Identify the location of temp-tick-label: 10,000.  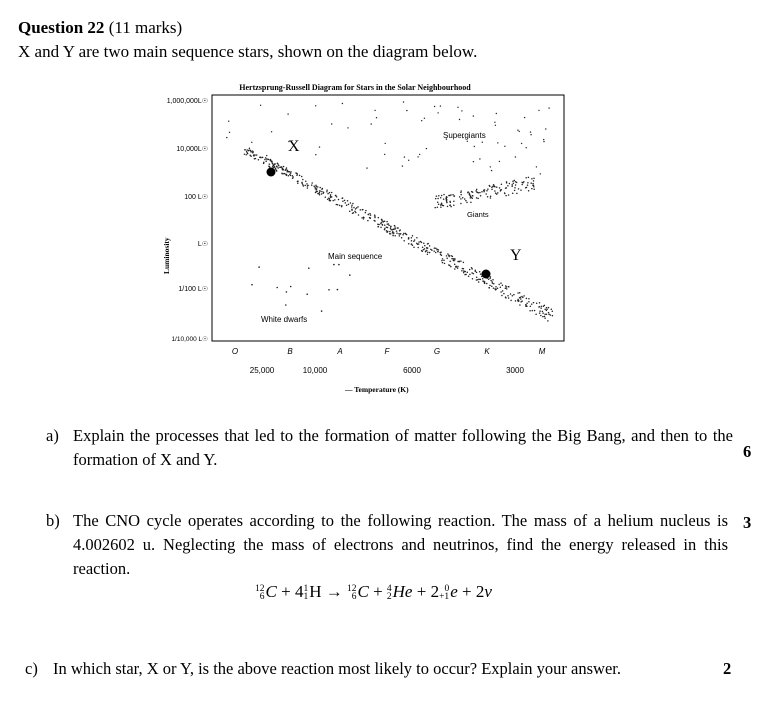
(315, 370).